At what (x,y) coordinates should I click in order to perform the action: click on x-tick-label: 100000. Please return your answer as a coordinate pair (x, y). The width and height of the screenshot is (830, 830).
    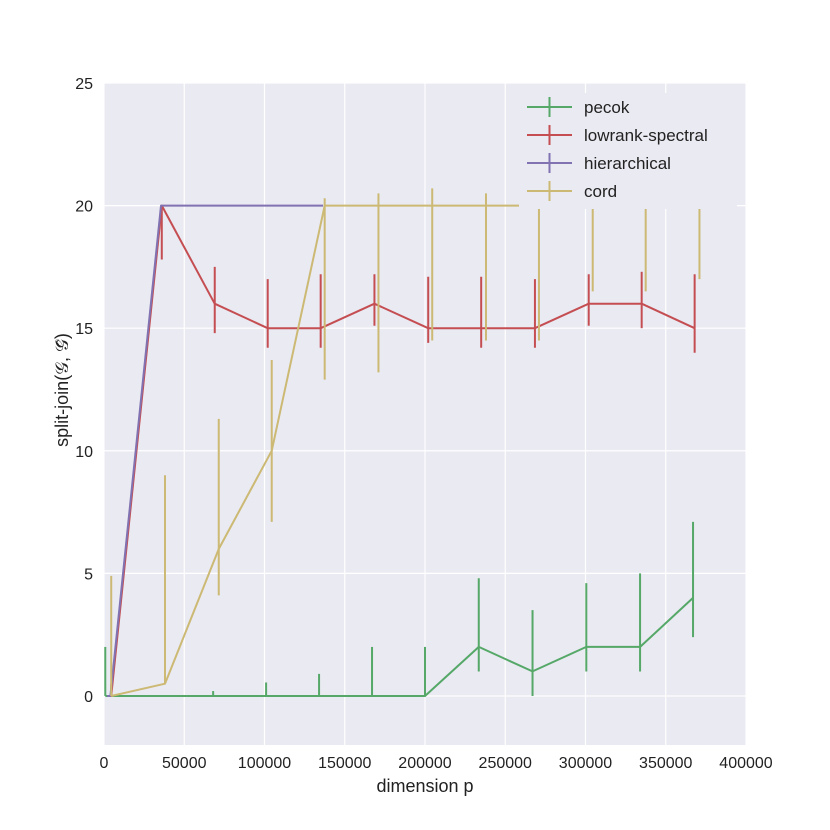
    Looking at the image, I should click on (264, 763).